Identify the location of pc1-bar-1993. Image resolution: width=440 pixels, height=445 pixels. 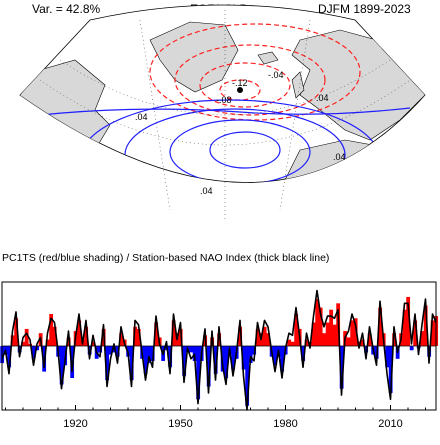
(331, 327).